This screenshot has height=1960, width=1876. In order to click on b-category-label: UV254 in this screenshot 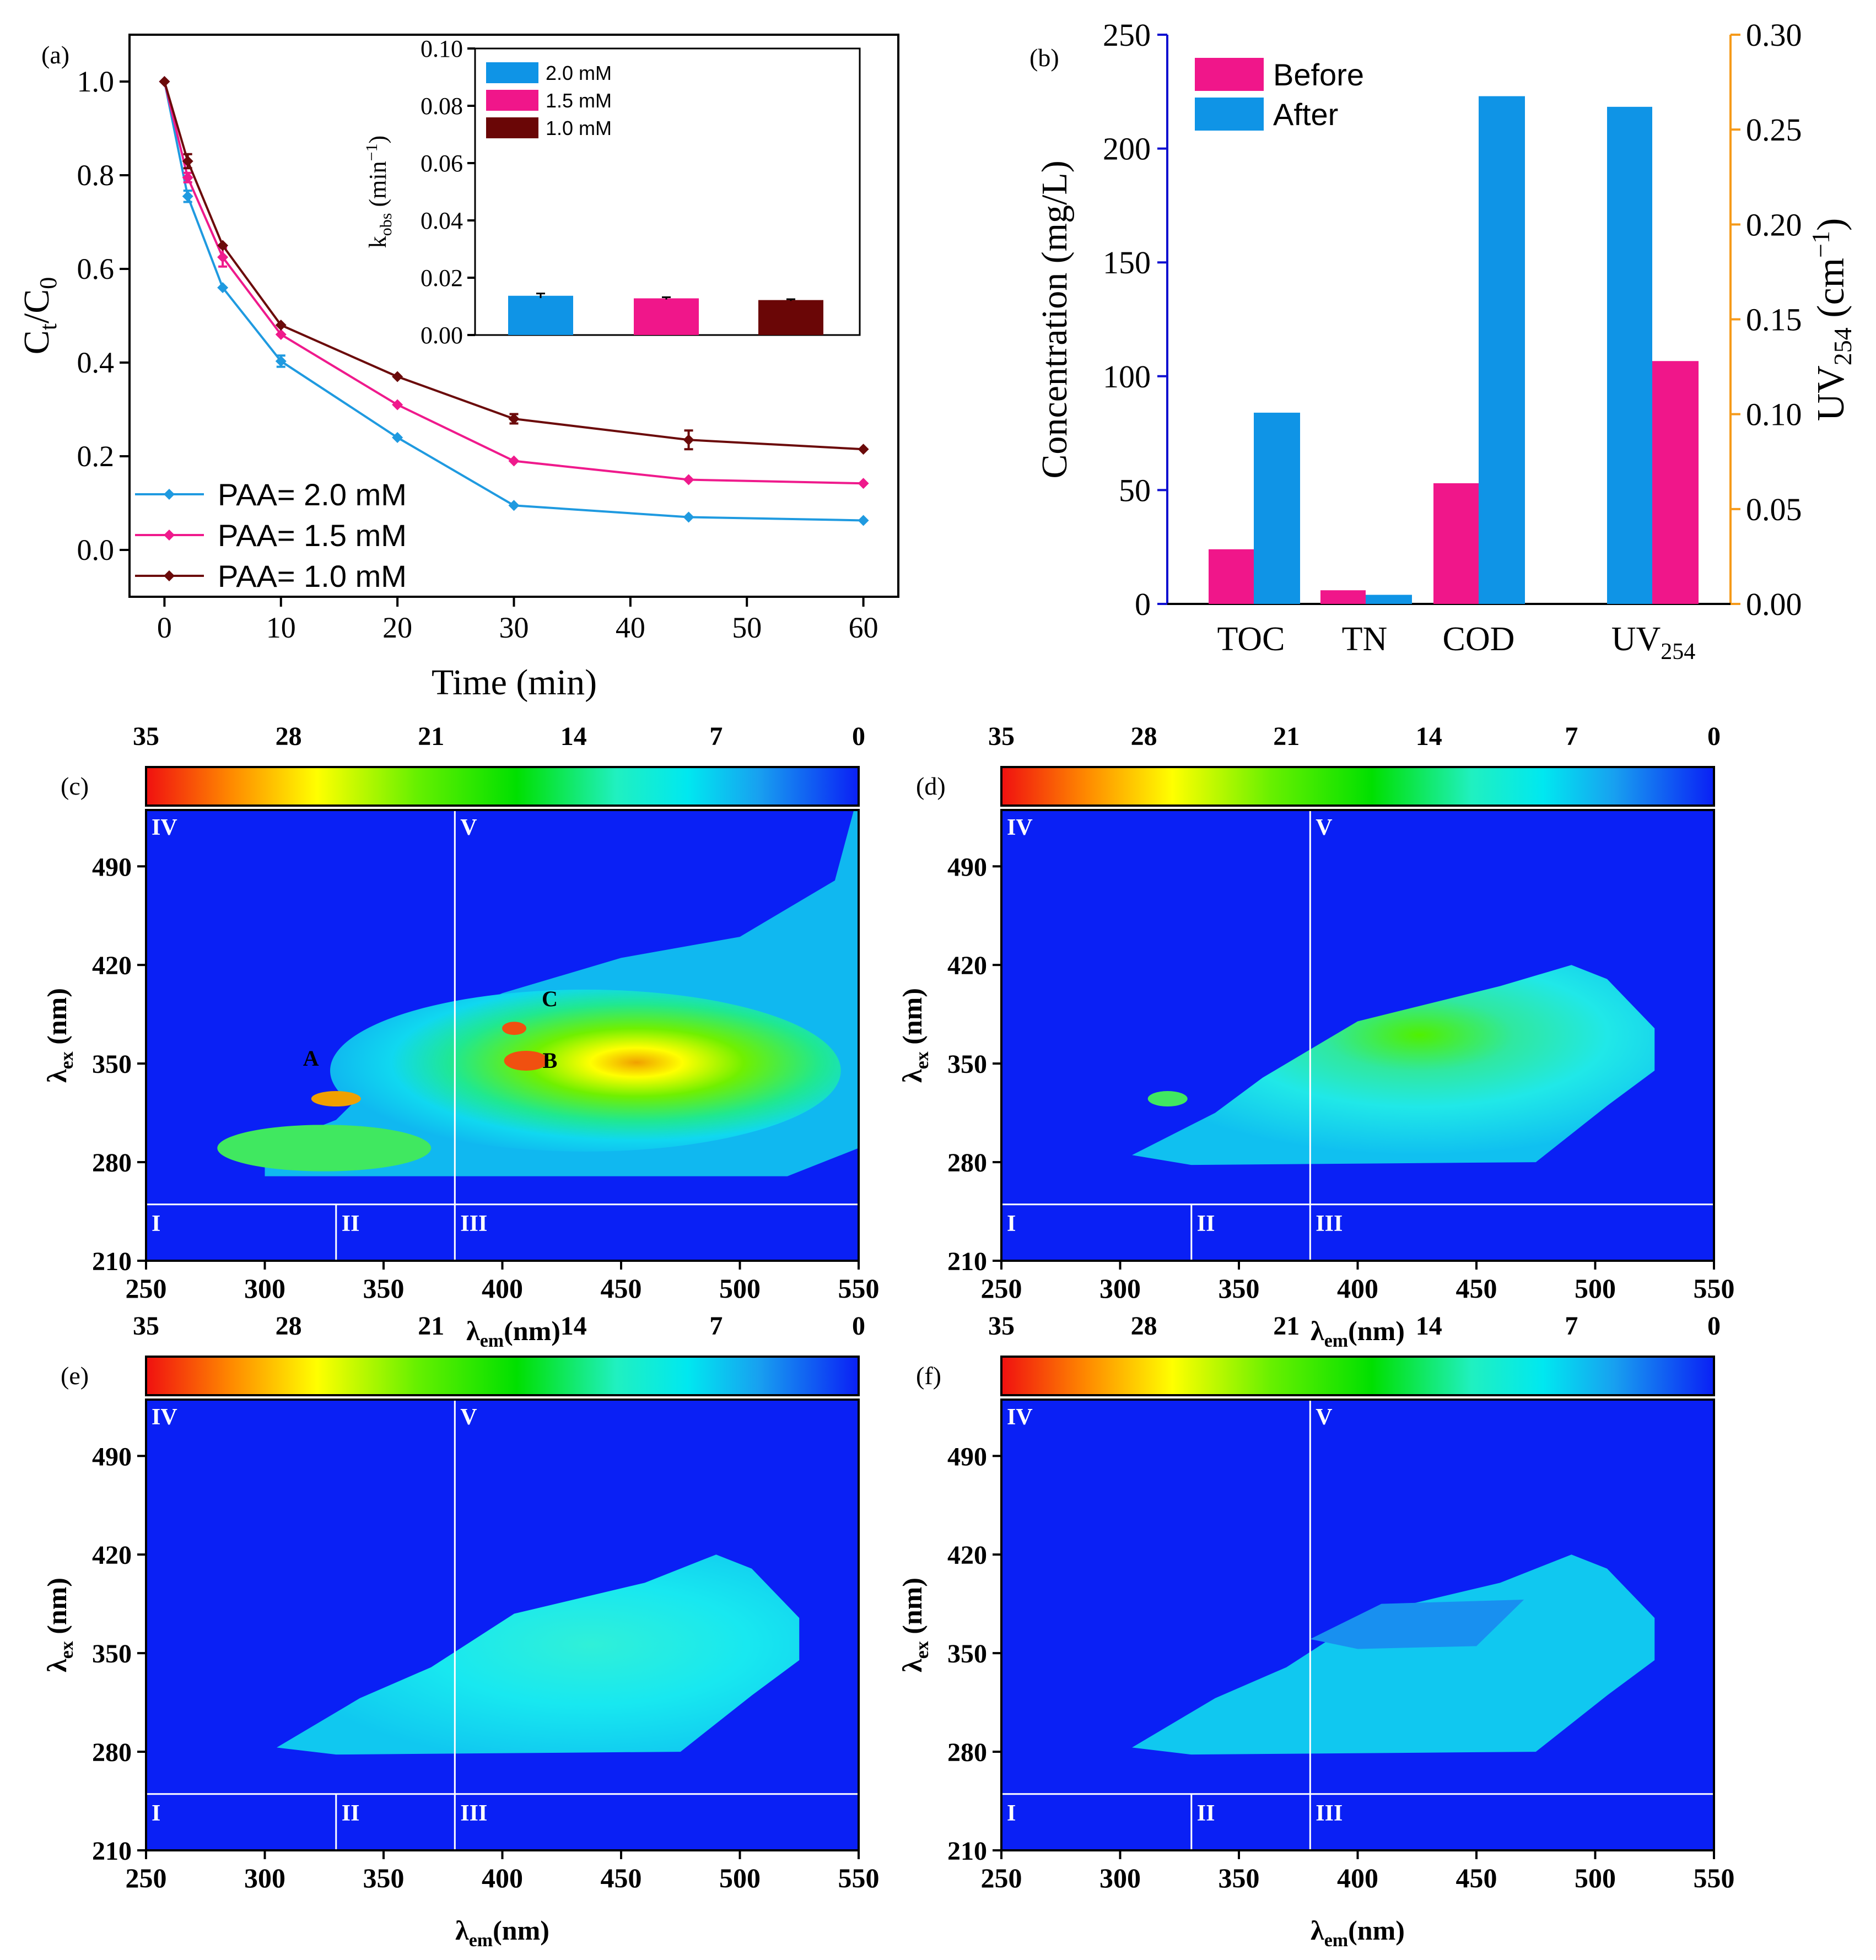, I will do `click(1653, 643)`.